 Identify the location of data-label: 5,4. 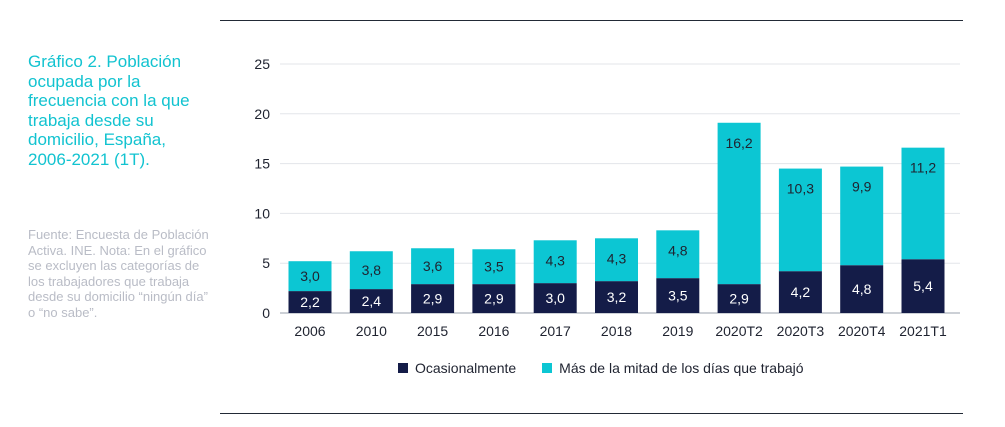
(923, 286).